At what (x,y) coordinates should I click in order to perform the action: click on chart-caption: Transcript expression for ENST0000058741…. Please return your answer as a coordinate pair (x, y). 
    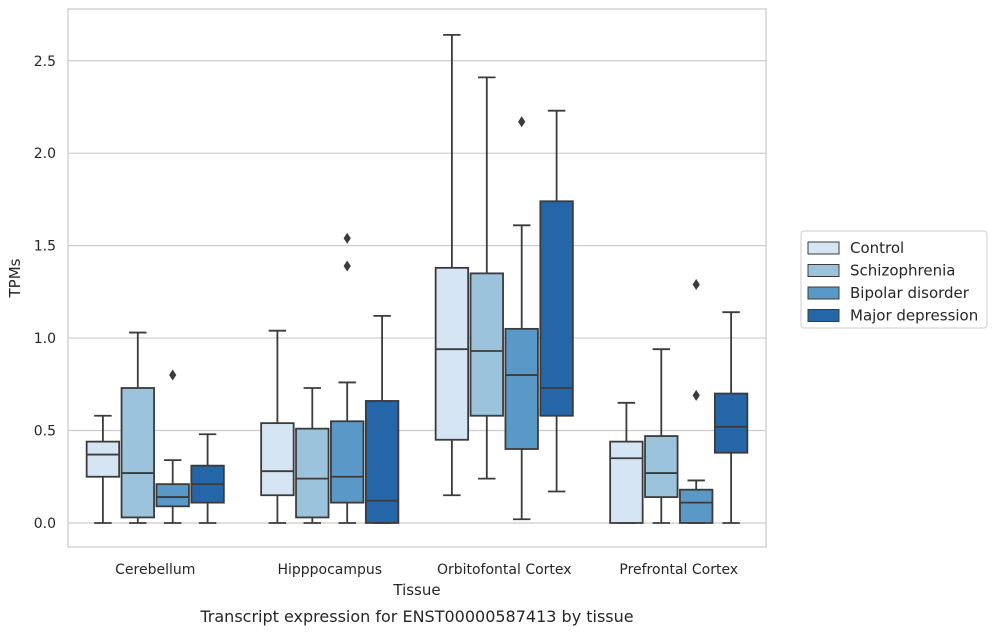
    Looking at the image, I should click on (416, 616).